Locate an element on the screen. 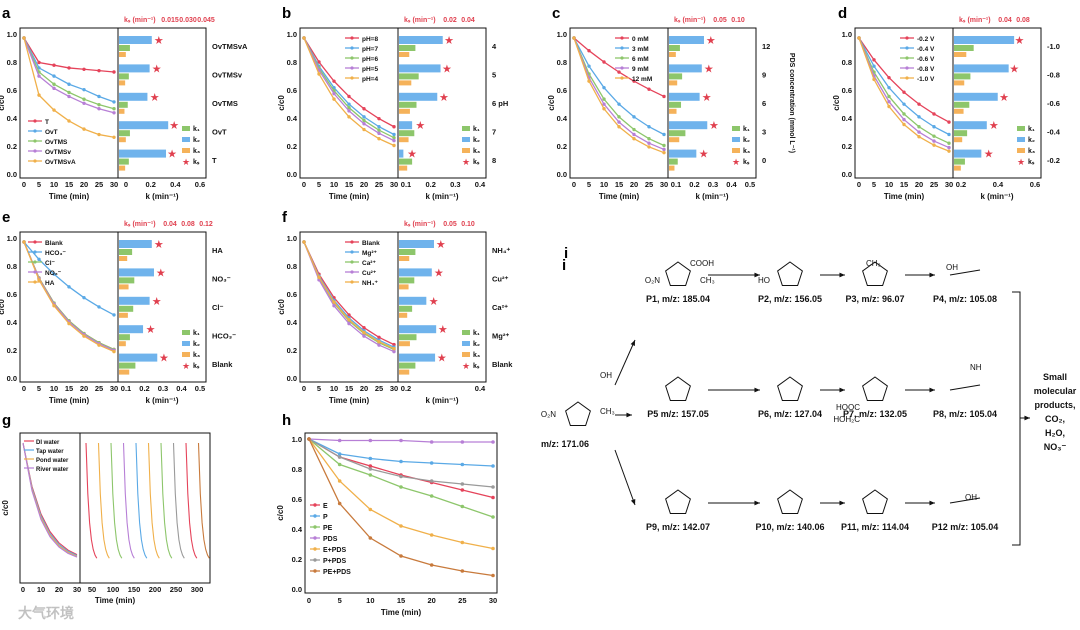  group-oh-p4: OH is located at coordinates (952, 267).